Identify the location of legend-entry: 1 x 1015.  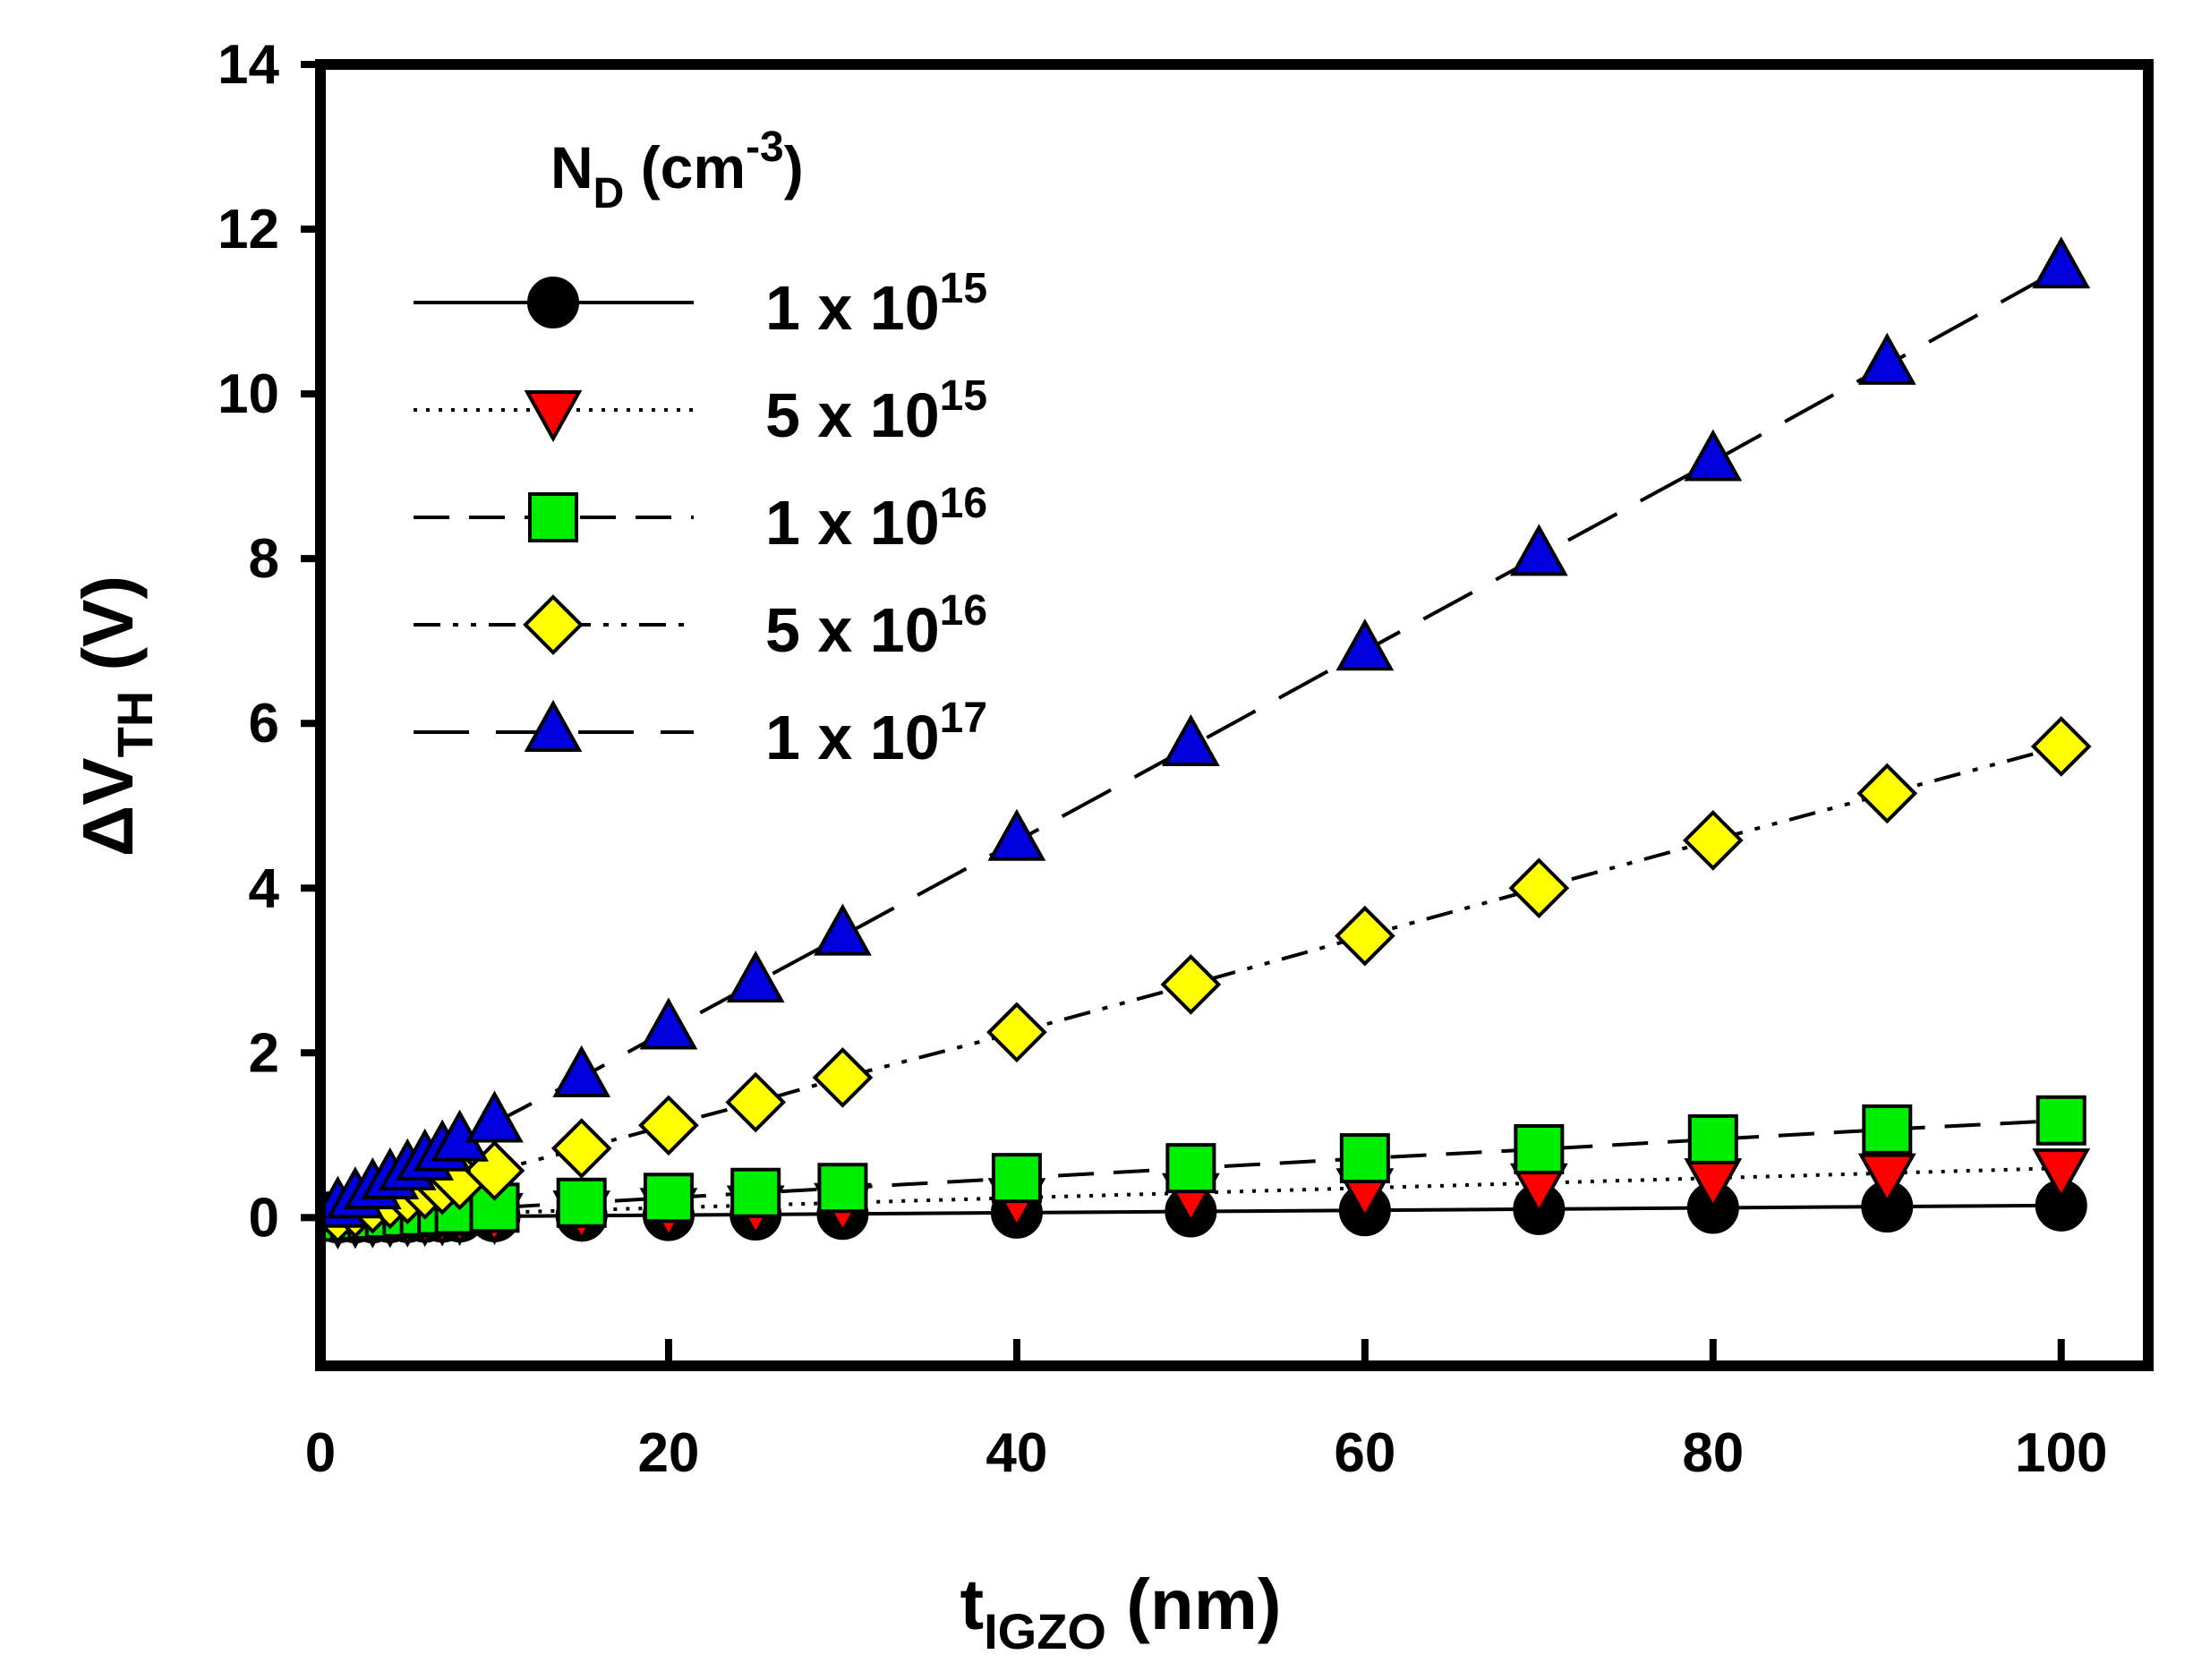
(700, 304).